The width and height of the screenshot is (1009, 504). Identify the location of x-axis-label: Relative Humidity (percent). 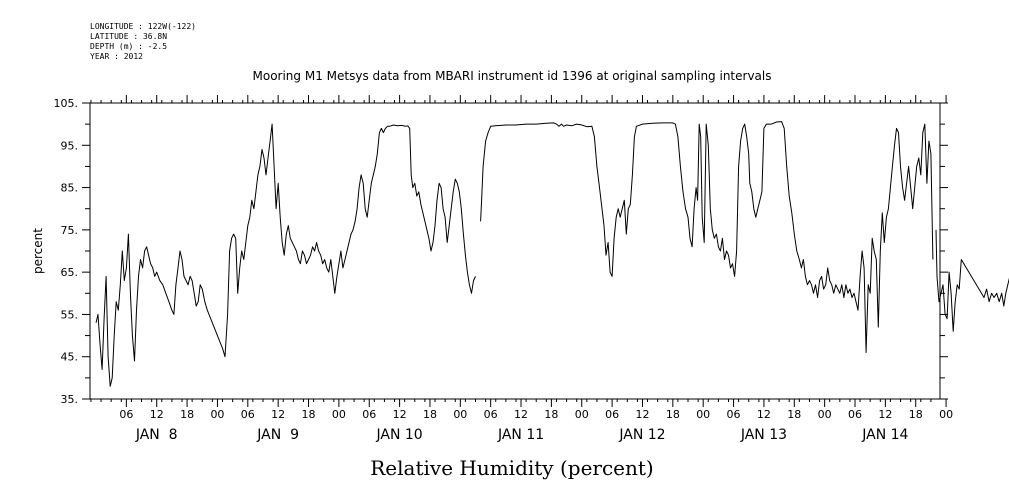
(511, 468).